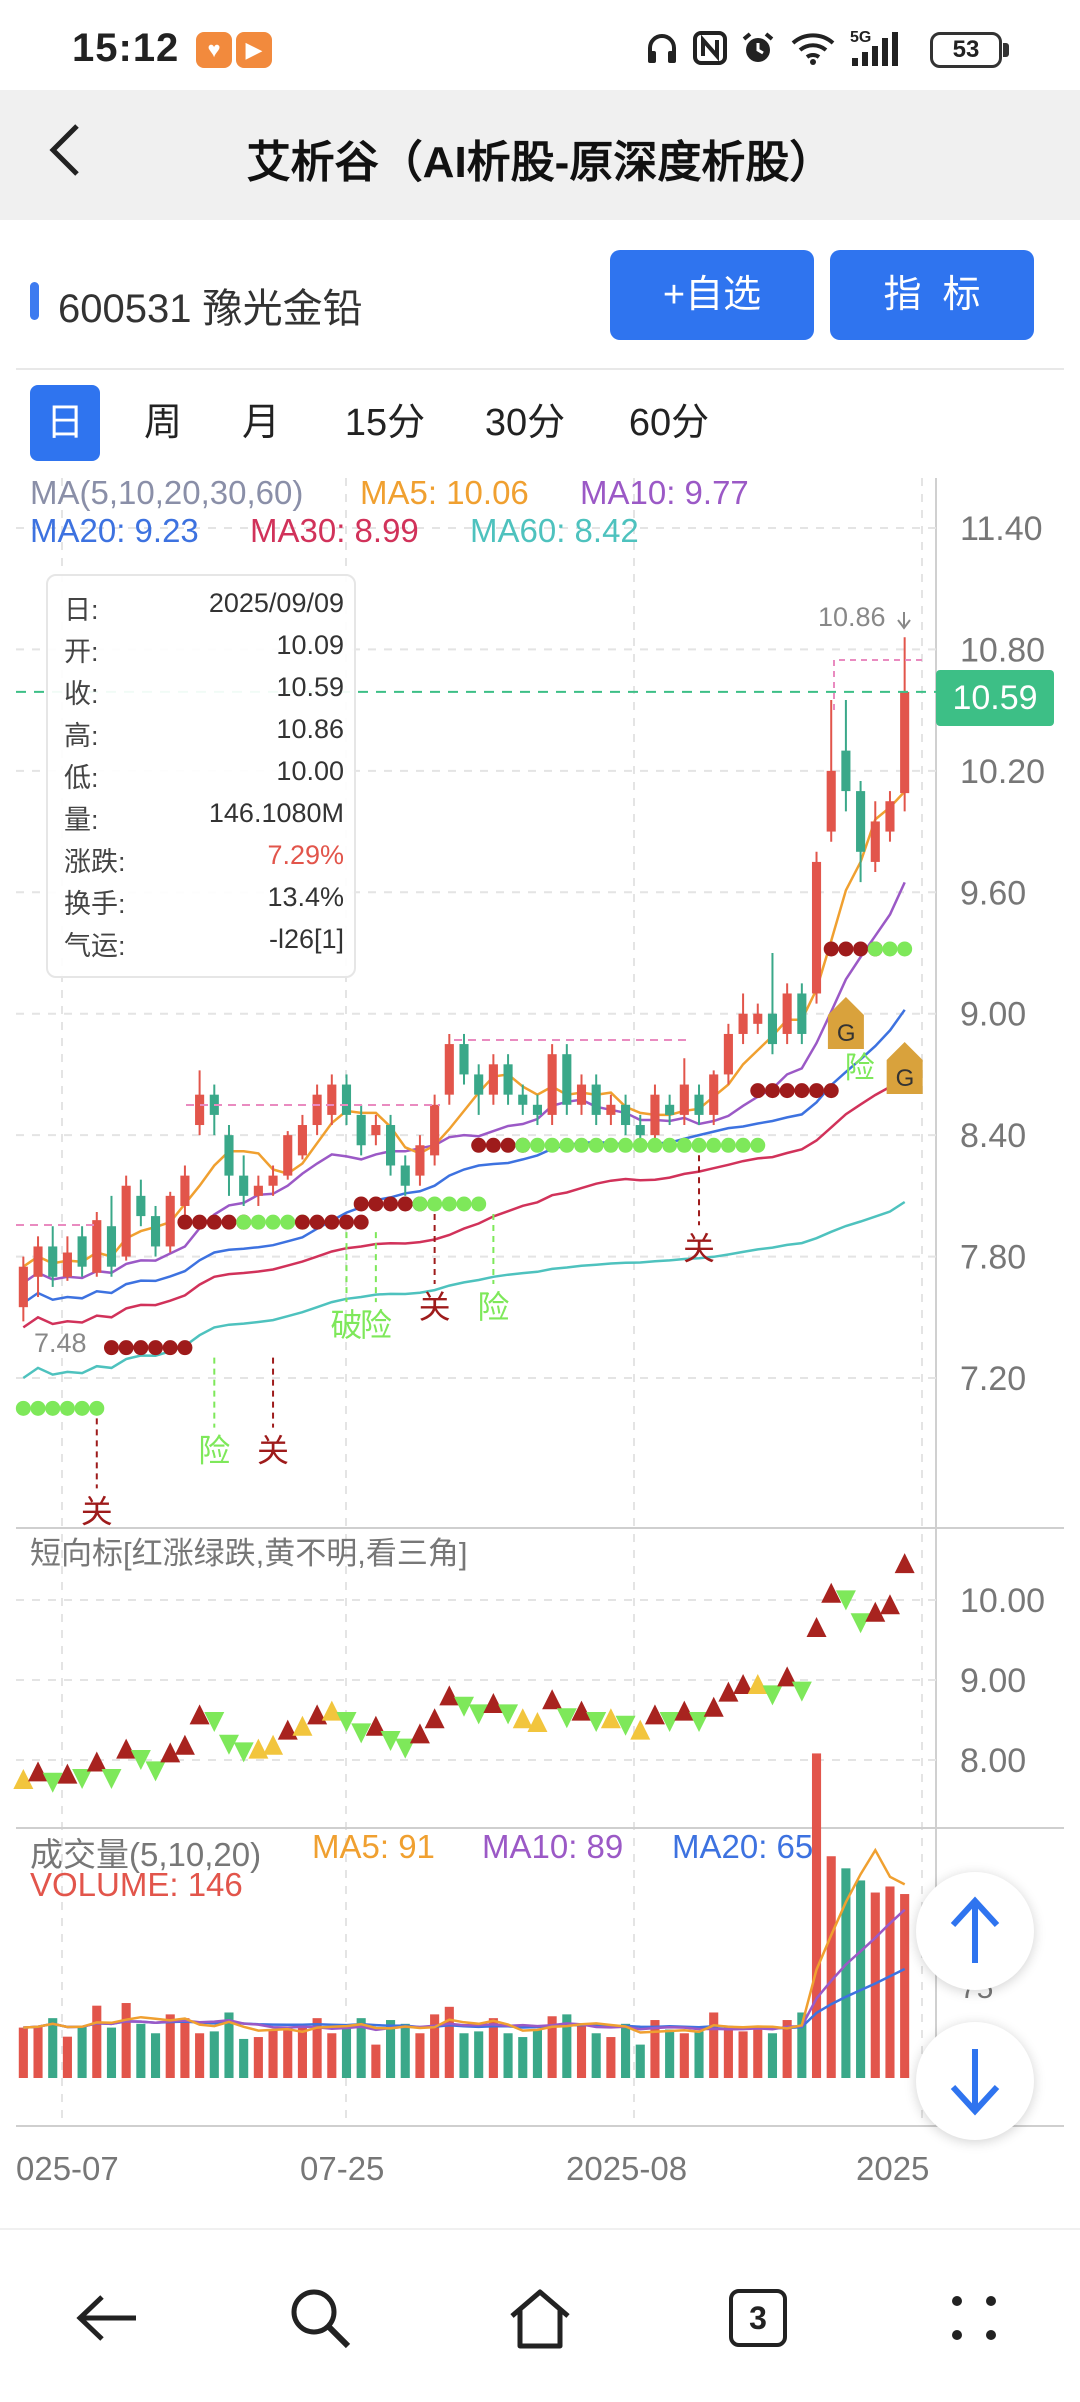 This screenshot has width=1080, height=2402. Describe the element at coordinates (1002, 772) in the screenshot. I see `price-axis-label: 10.20` at that location.